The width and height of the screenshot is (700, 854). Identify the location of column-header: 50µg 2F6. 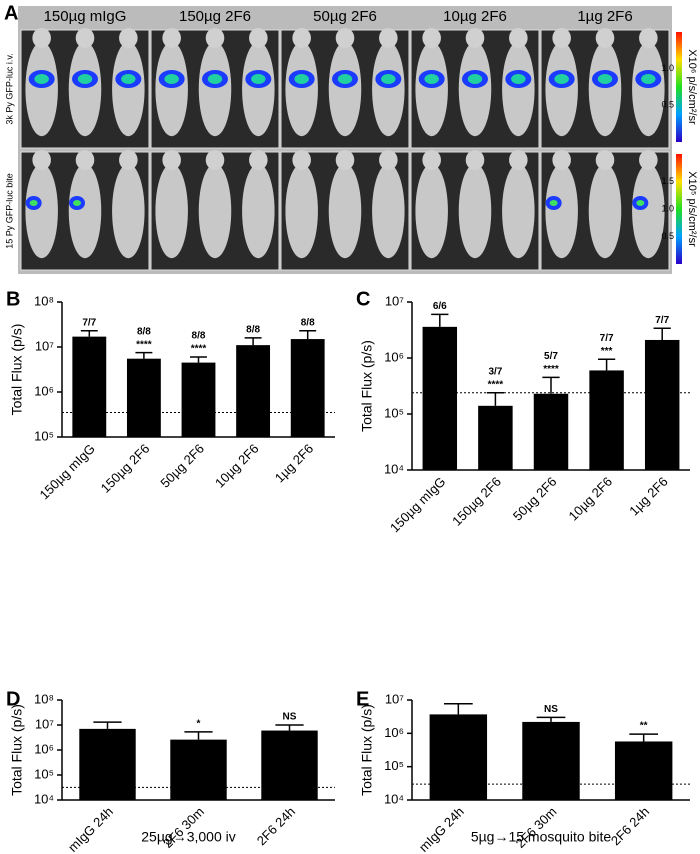
(345, 16).